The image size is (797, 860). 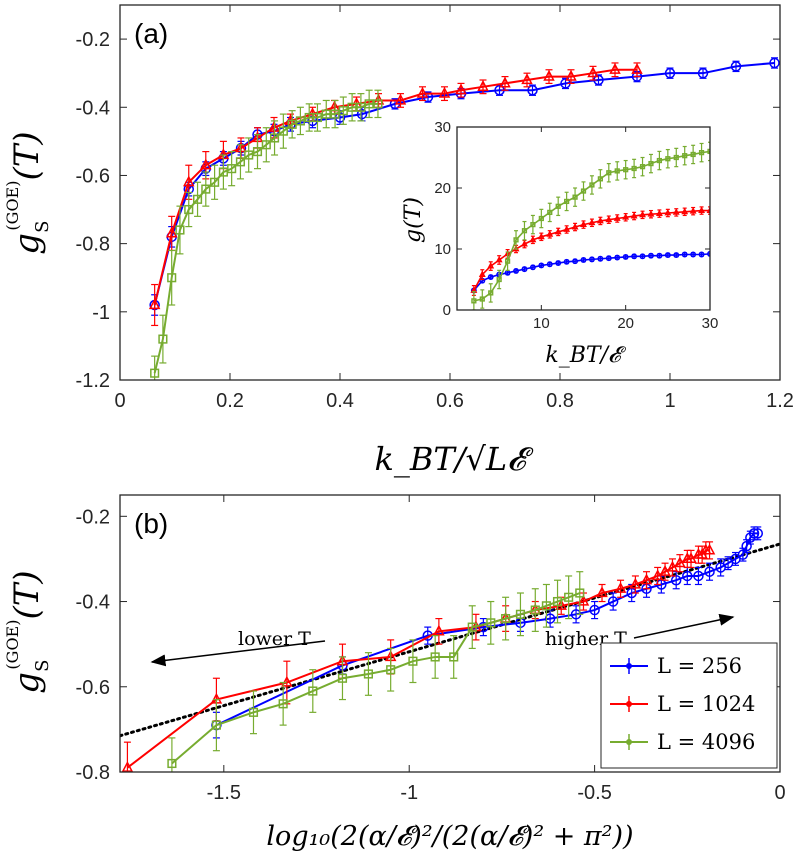 What do you see at coordinates (93, 603) in the screenshot?
I see `y-tick-label: -0.4` at bounding box center [93, 603].